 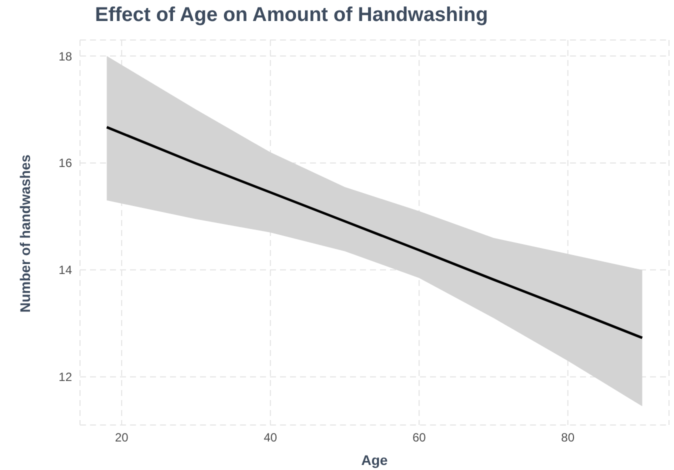 I want to click on x-tick-label: 40, so click(x=271, y=437).